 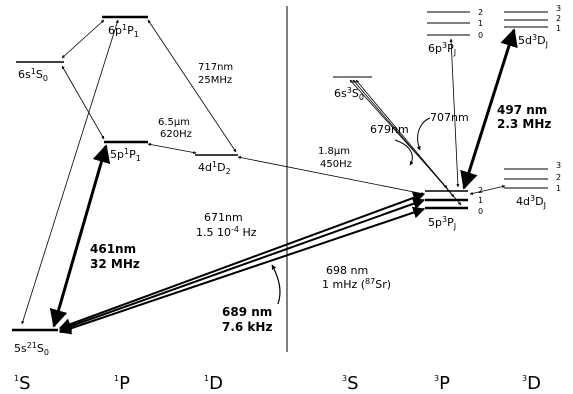 I want to click on transition-1S0-6p1P1, so click(x=70, y=172).